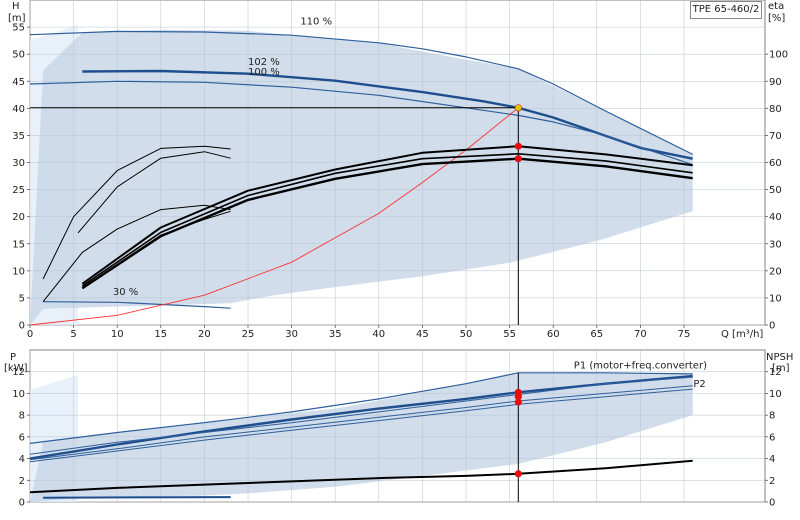  Describe the element at coordinates (726, 10) in the screenshot. I see `pump-model-title: TPE 65-460/2` at that location.